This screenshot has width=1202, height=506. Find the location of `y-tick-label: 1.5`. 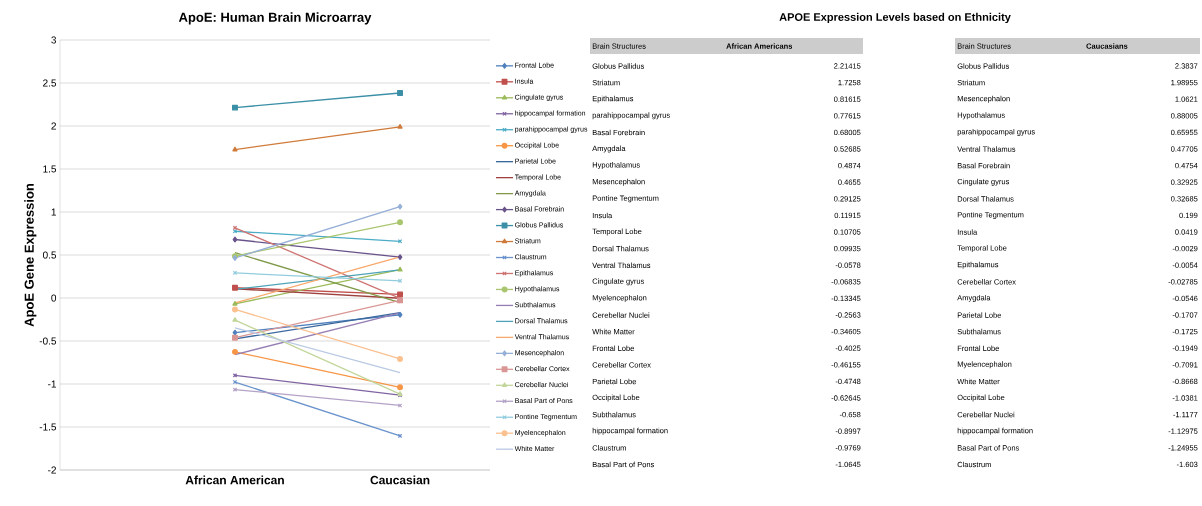

y-tick-label: 1.5 is located at coordinates (50, 169).